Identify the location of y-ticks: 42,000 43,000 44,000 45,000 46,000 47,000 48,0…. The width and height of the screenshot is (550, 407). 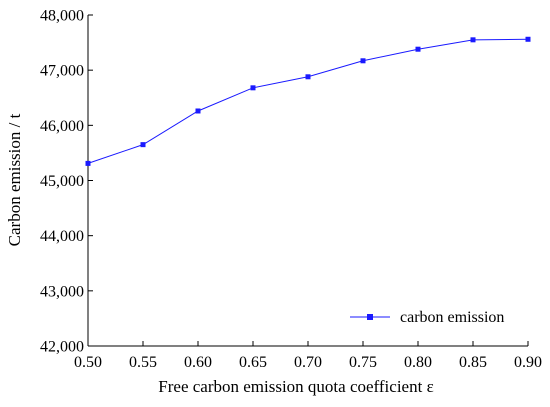
(66, 182).